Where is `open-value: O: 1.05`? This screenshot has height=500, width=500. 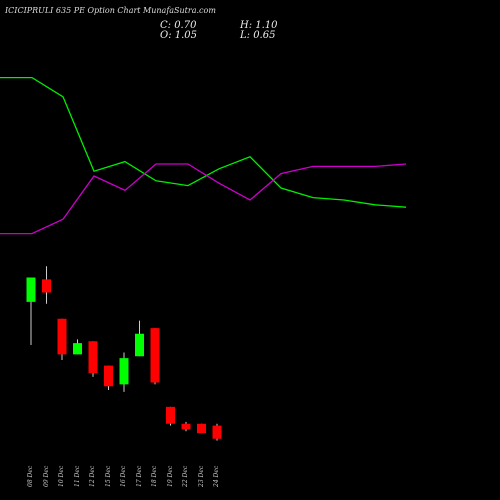 open-value: O: 1.05 is located at coordinates (179, 35).